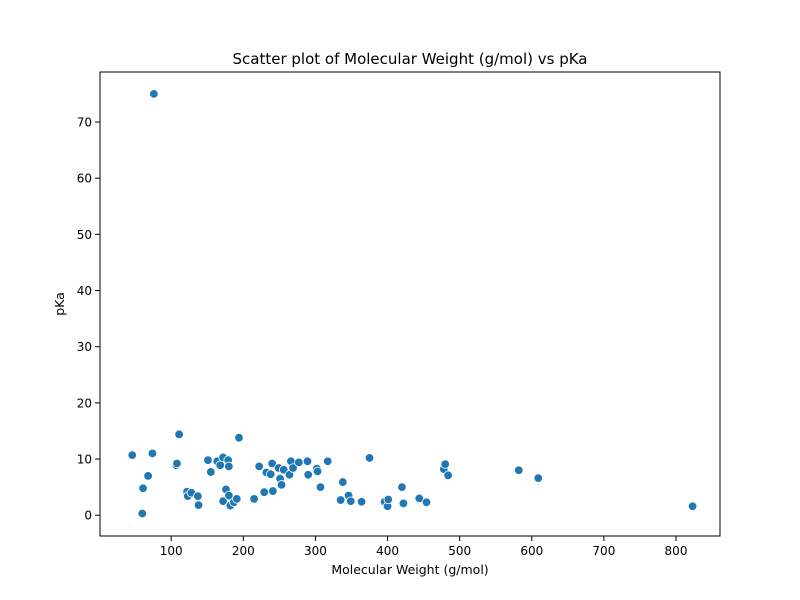 The width and height of the screenshot is (800, 600). What do you see at coordinates (243, 551) in the screenshot?
I see `x-tick-label: 200` at bounding box center [243, 551].